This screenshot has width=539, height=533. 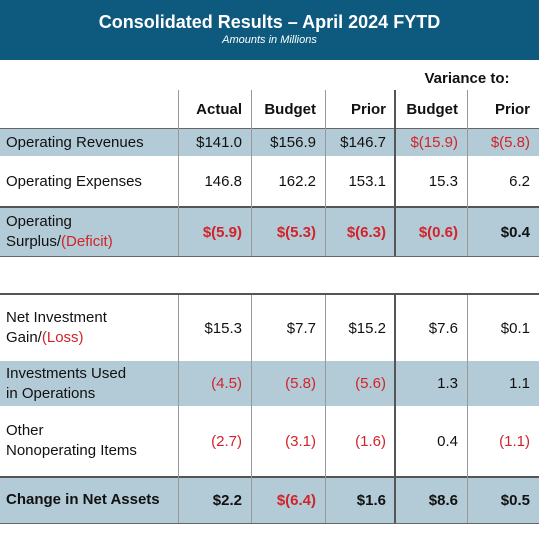 I want to click on cell-variance-prior: $0.1, so click(x=515, y=328).